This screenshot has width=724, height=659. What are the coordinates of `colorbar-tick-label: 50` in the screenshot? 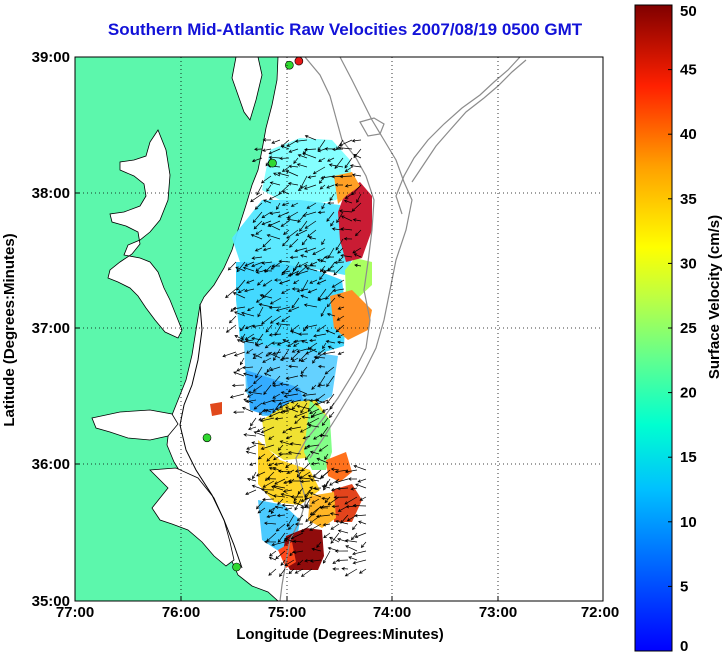 It's located at (688, 11).